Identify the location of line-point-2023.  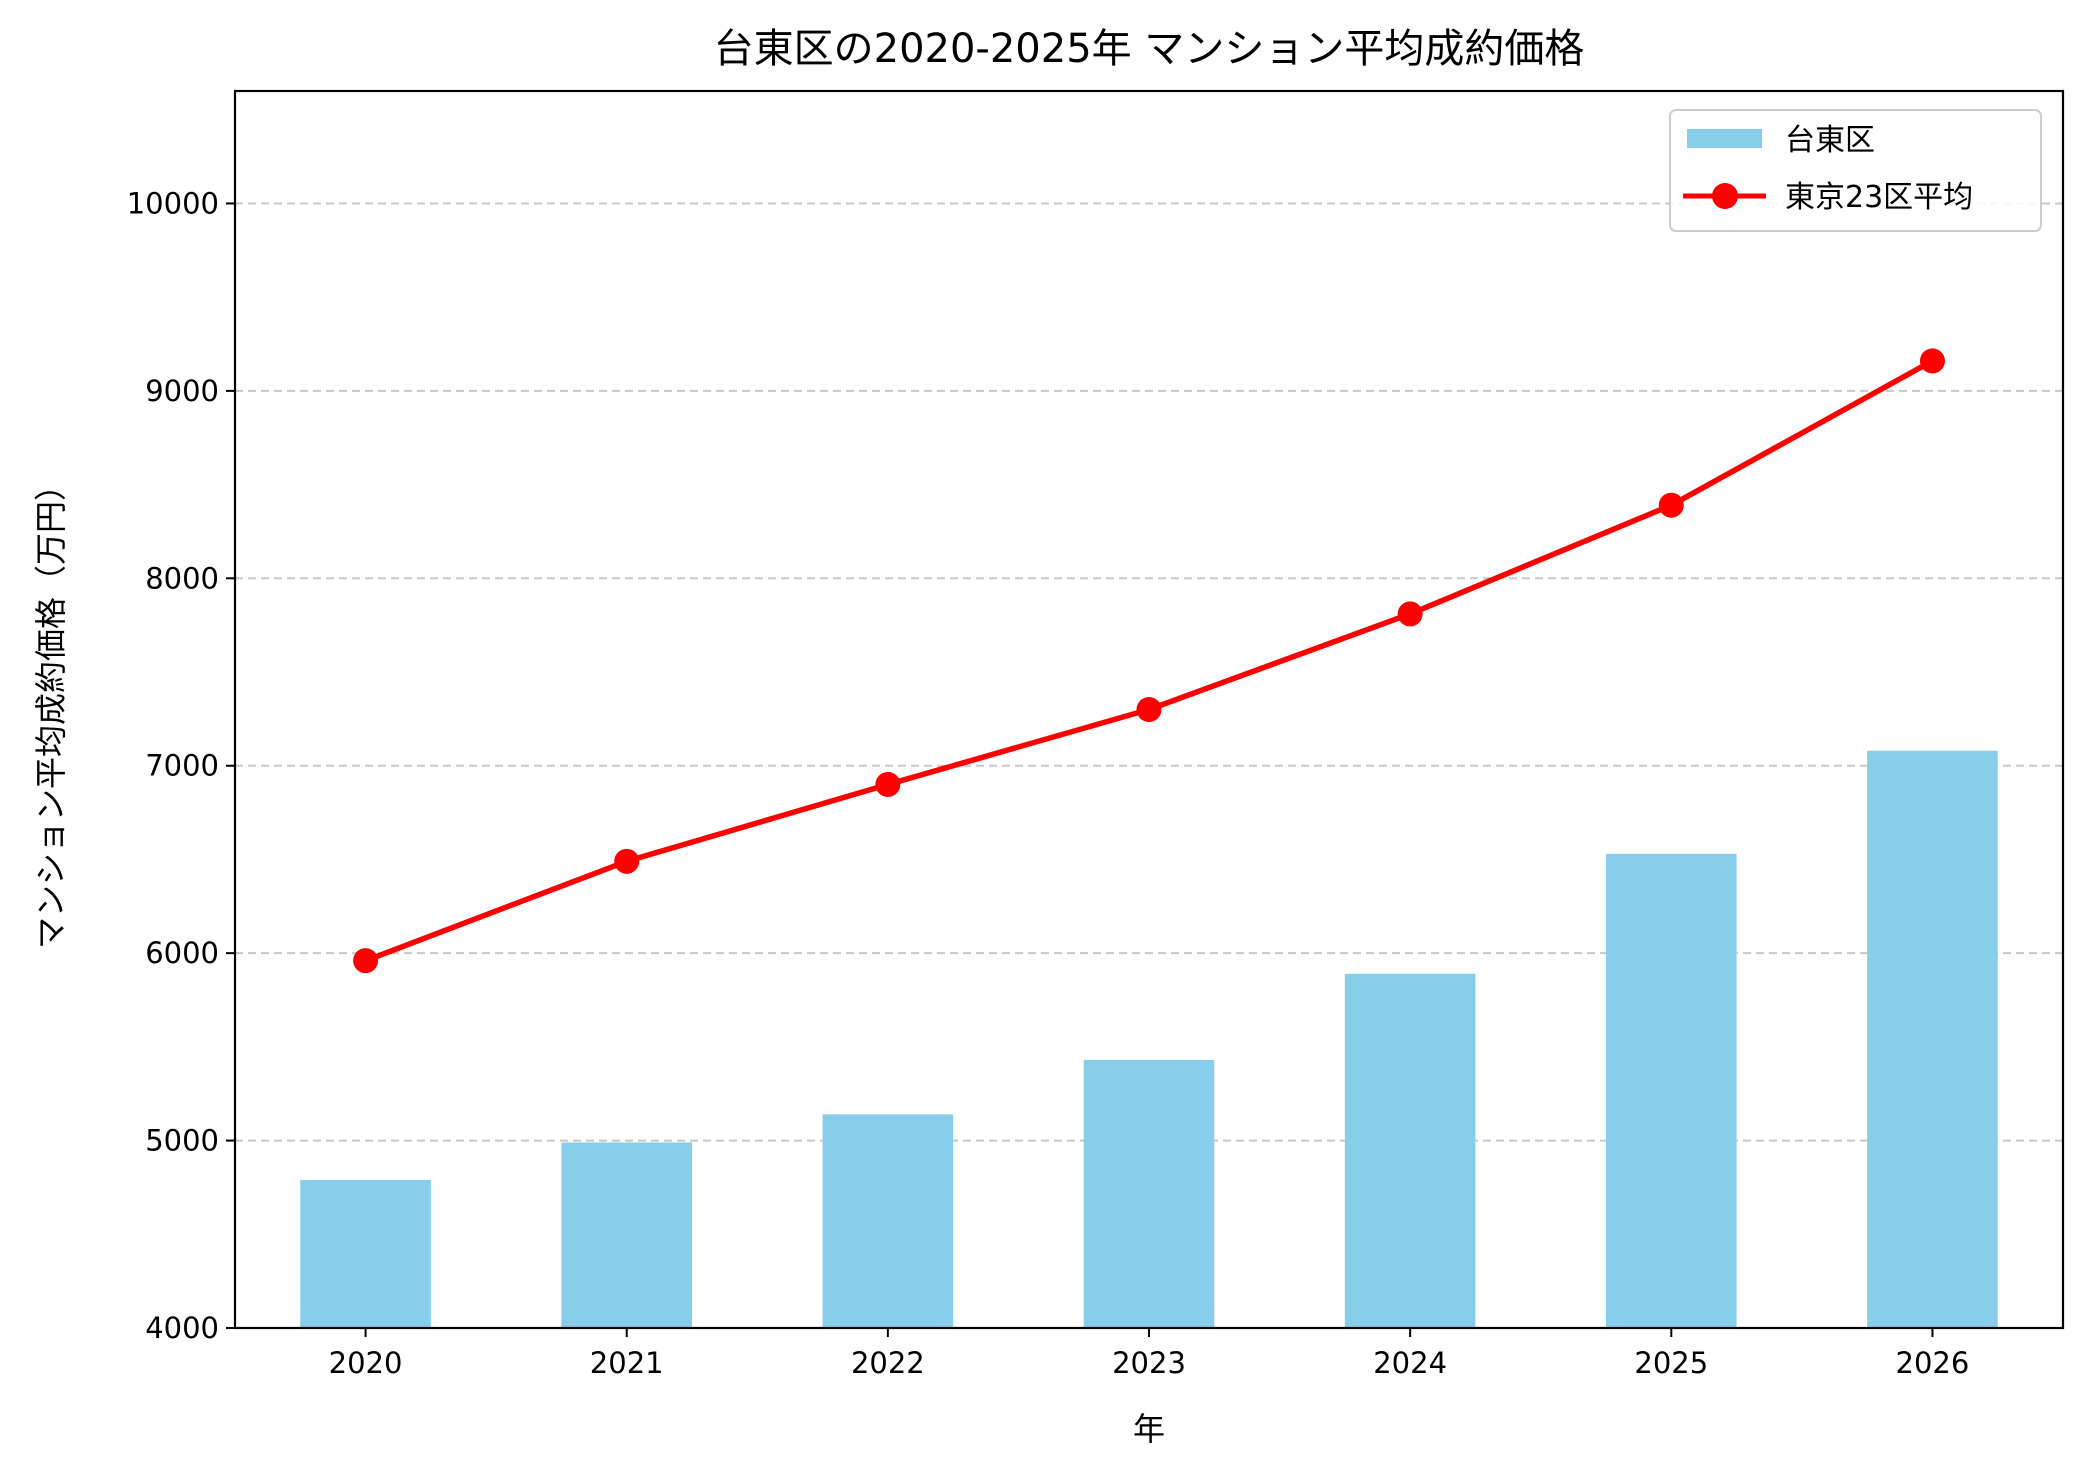
(1149, 709).